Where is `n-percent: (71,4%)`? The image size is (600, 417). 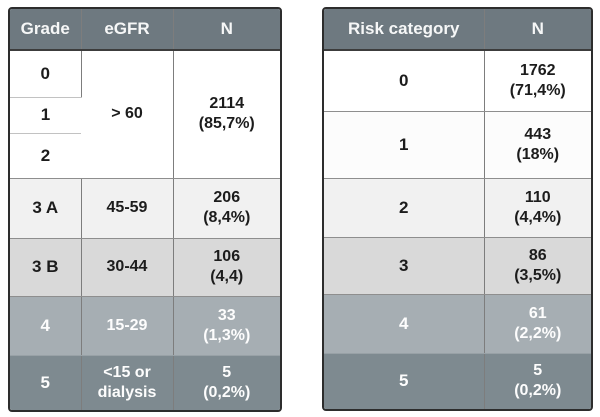
n-percent: (71,4%) is located at coordinates (537, 90).